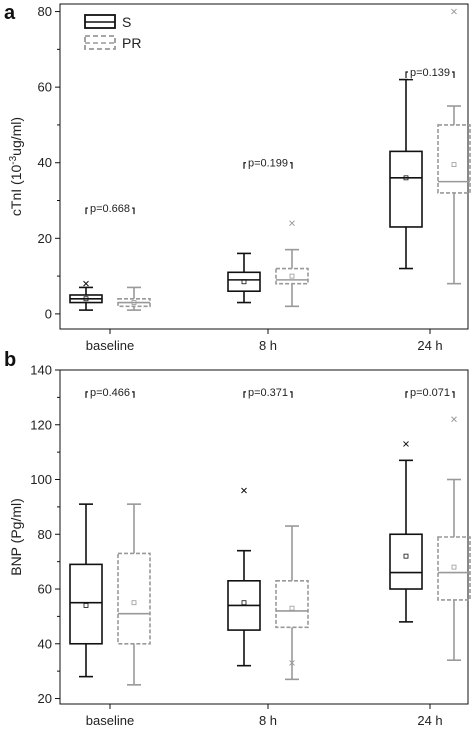 The width and height of the screenshot is (472, 731). Describe the element at coordinates (131, 43) in the screenshot. I see `legend-label: PR` at that location.